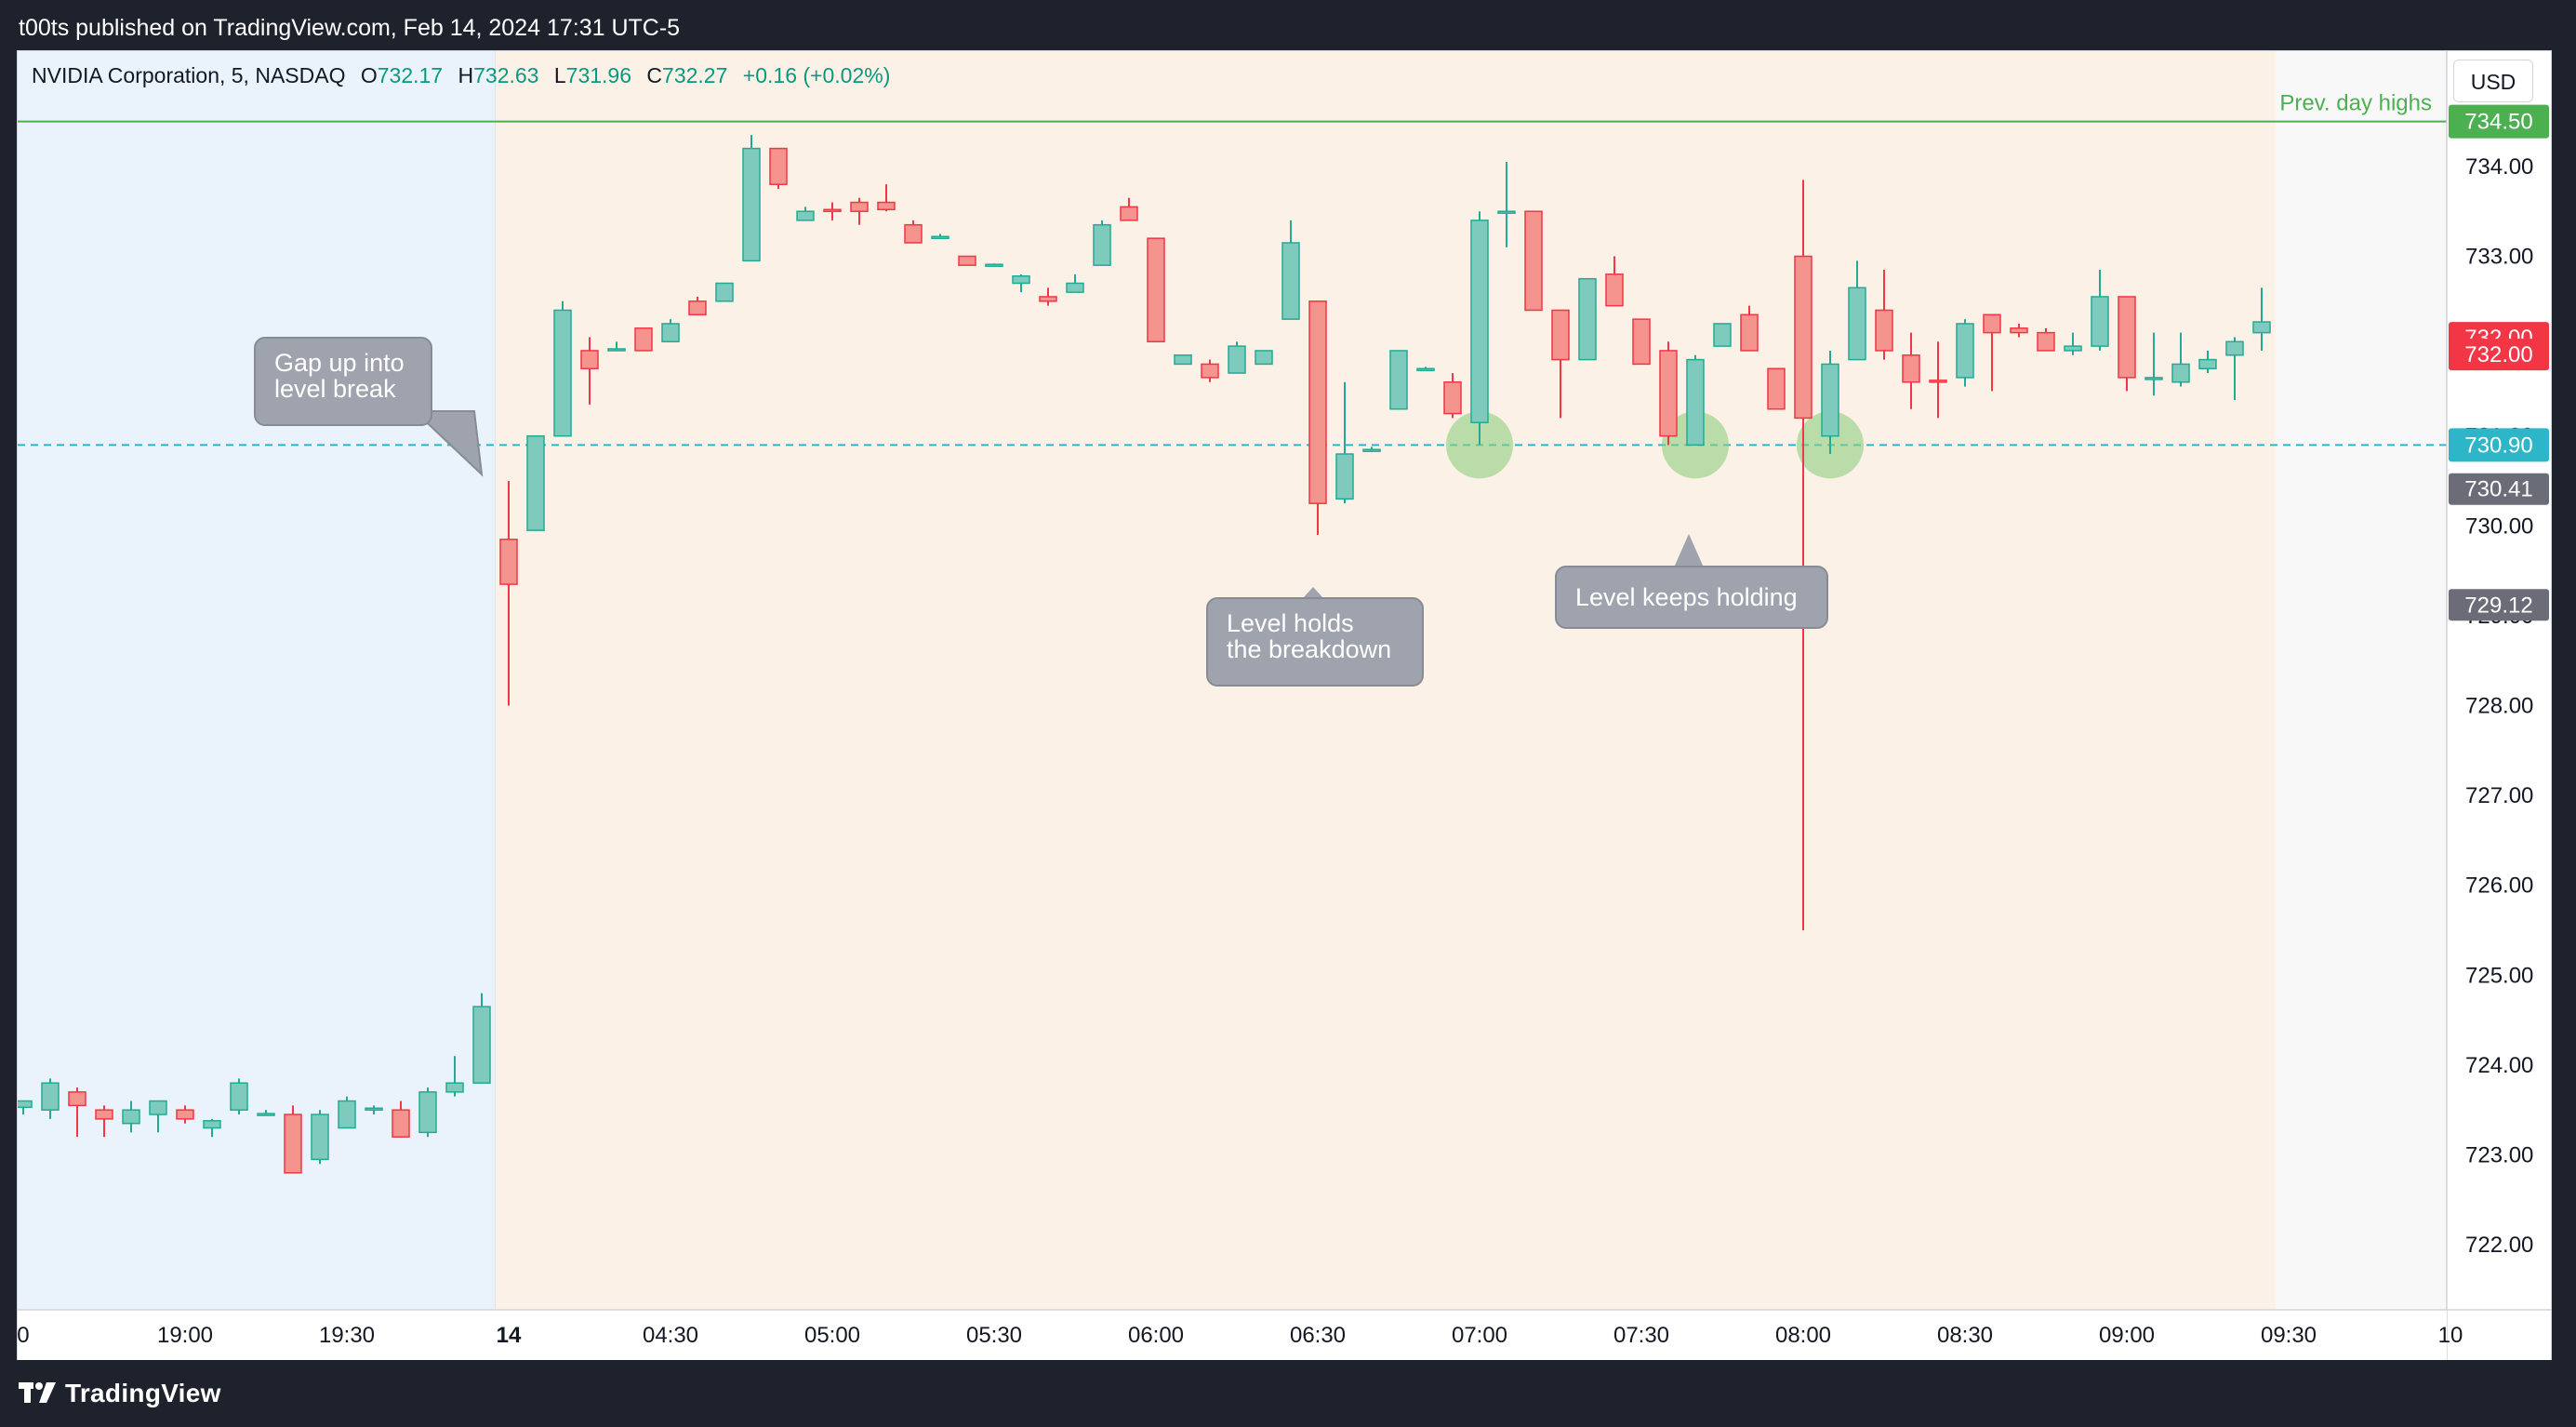  What do you see at coordinates (347, 1335) in the screenshot?
I see `time-tick-label: 19:30` at bounding box center [347, 1335].